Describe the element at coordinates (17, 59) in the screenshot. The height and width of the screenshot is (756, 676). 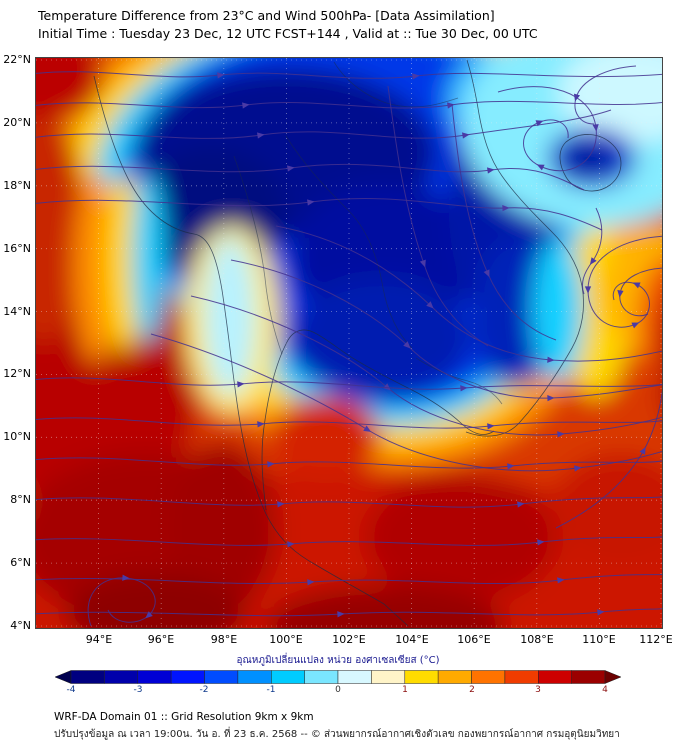
I see `lat-tick-label: 22°N` at that location.